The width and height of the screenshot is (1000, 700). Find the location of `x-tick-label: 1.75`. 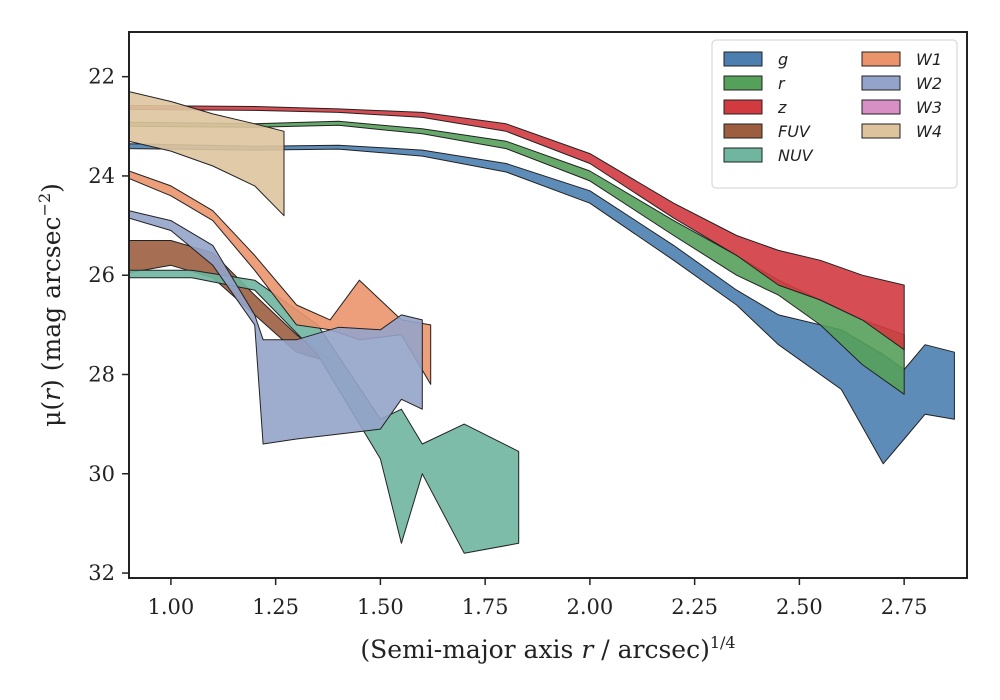

x-tick-label: 1.75 is located at coordinates (485, 607).